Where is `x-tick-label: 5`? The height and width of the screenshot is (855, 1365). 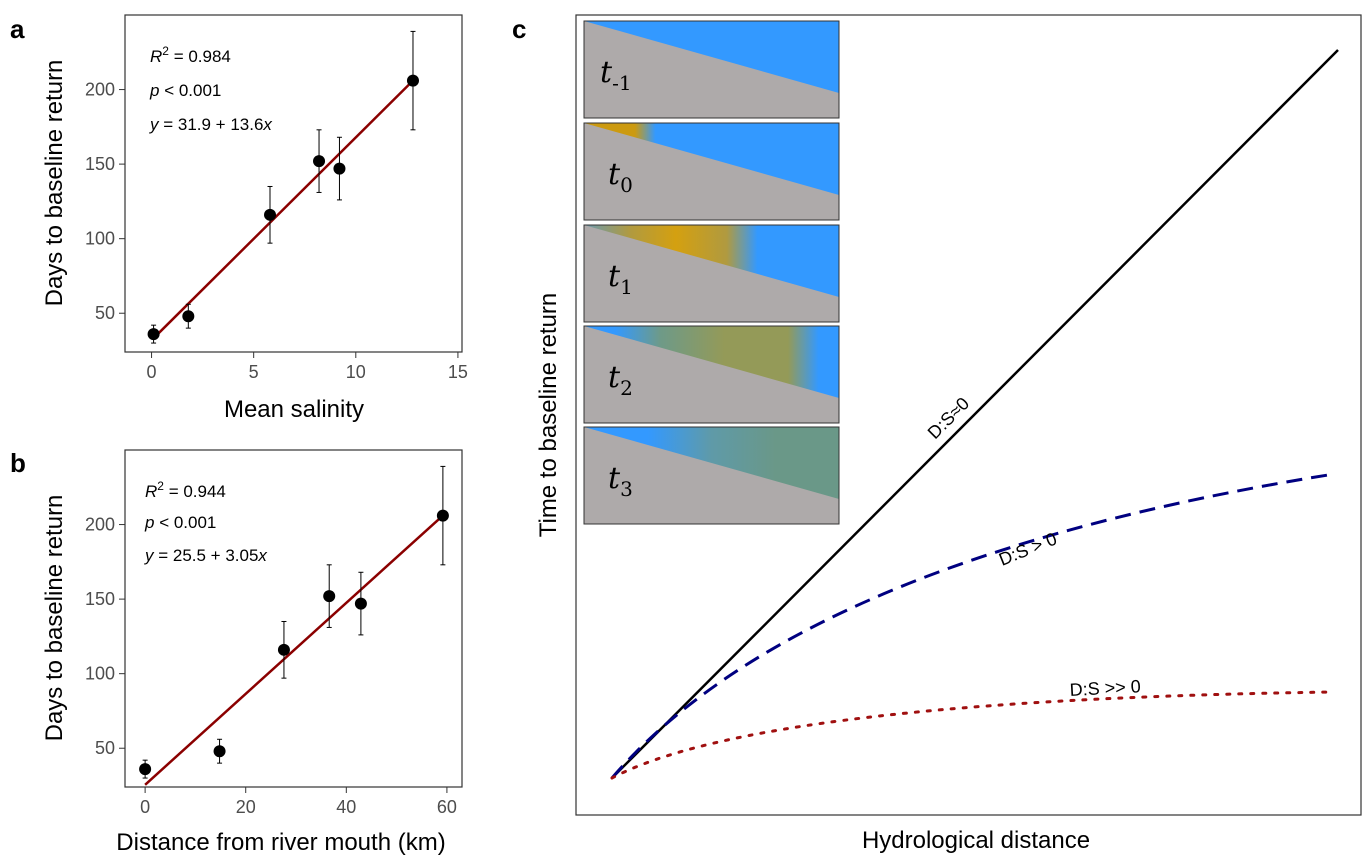 x-tick-label: 5 is located at coordinates (254, 372).